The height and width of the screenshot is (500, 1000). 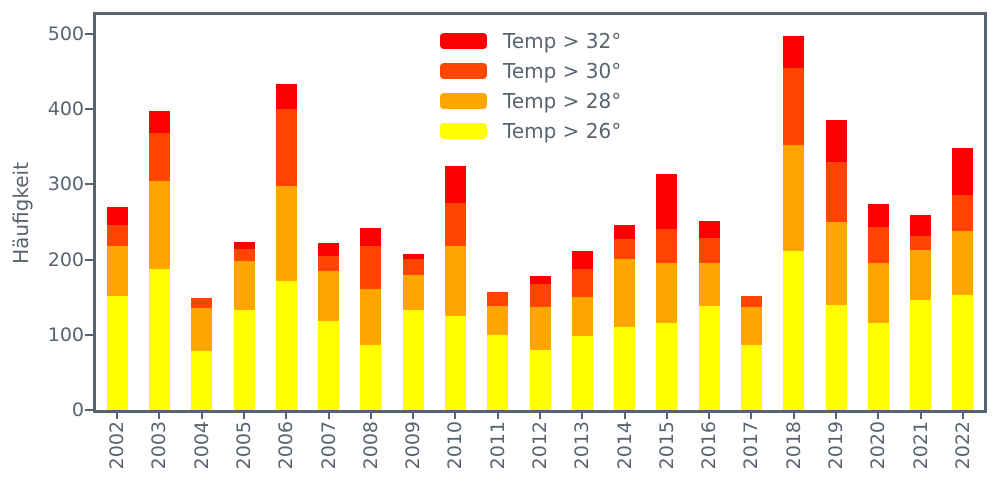 What do you see at coordinates (921, 225) in the screenshot?
I see `bar-2021-32deg-segment` at bounding box center [921, 225].